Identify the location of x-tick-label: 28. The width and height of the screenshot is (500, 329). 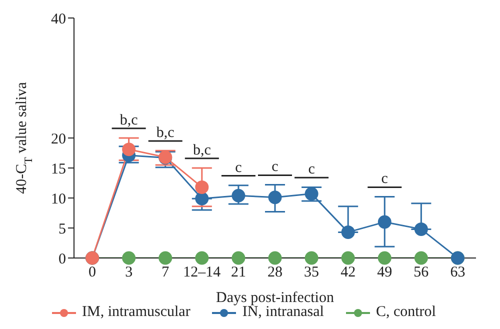
(275, 272).